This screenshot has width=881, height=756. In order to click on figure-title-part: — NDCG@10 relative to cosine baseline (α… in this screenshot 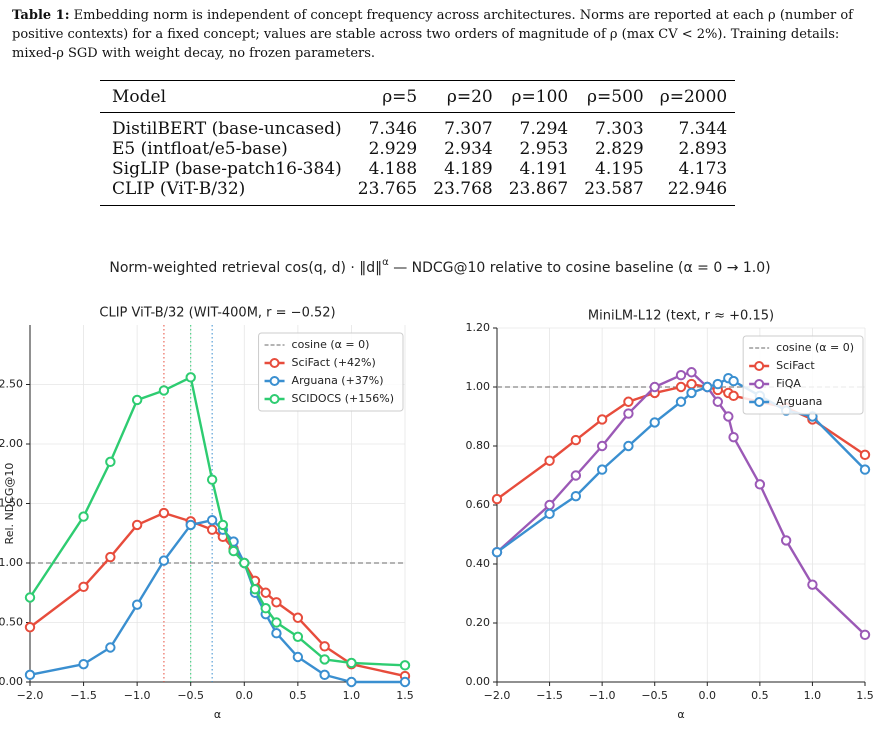, I will do `click(580, 268)`.